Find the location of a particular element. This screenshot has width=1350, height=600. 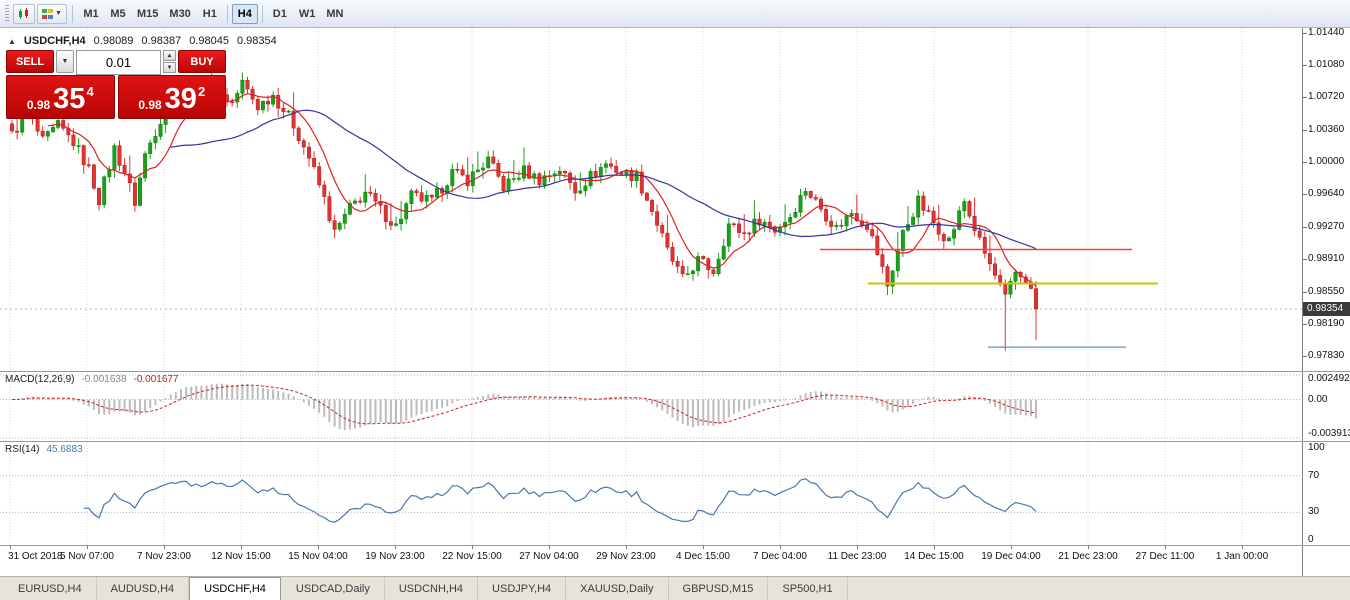

tab-audusd-h4: AUDUSD,H4 is located at coordinates (143, 588).